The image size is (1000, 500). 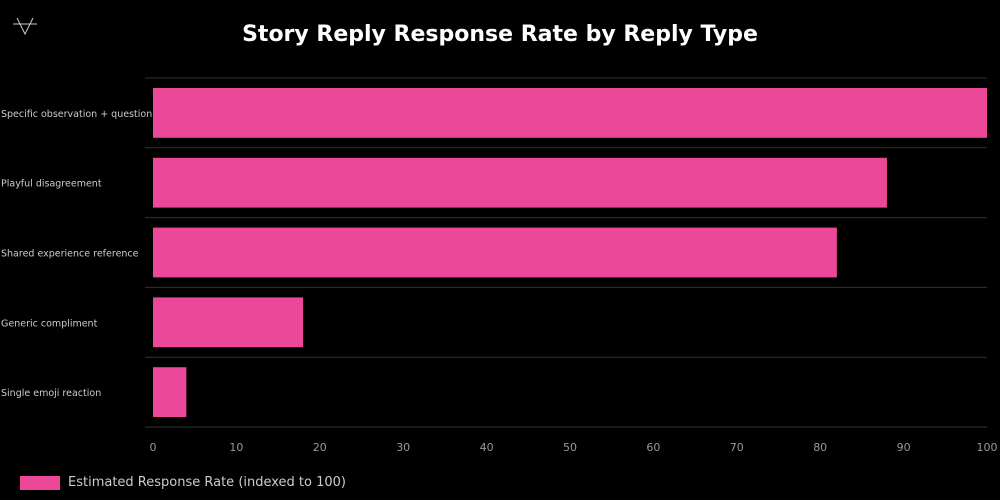 What do you see at coordinates (51, 393) in the screenshot?
I see `category-label: Single emoji reaction` at bounding box center [51, 393].